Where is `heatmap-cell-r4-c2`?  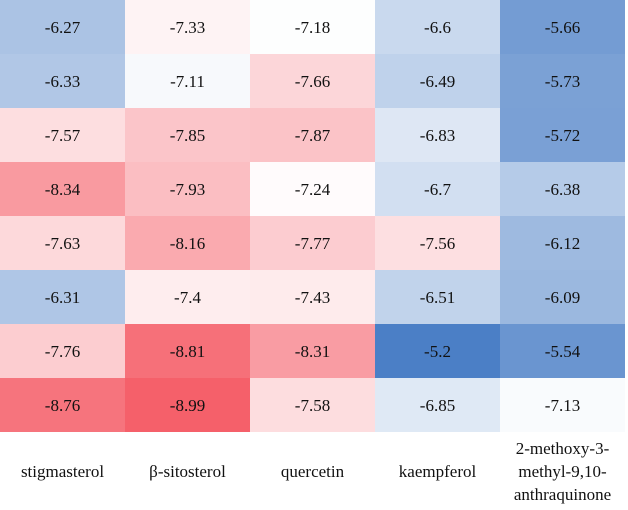 heatmap-cell-r4-c2 is located at coordinates (187, 189).